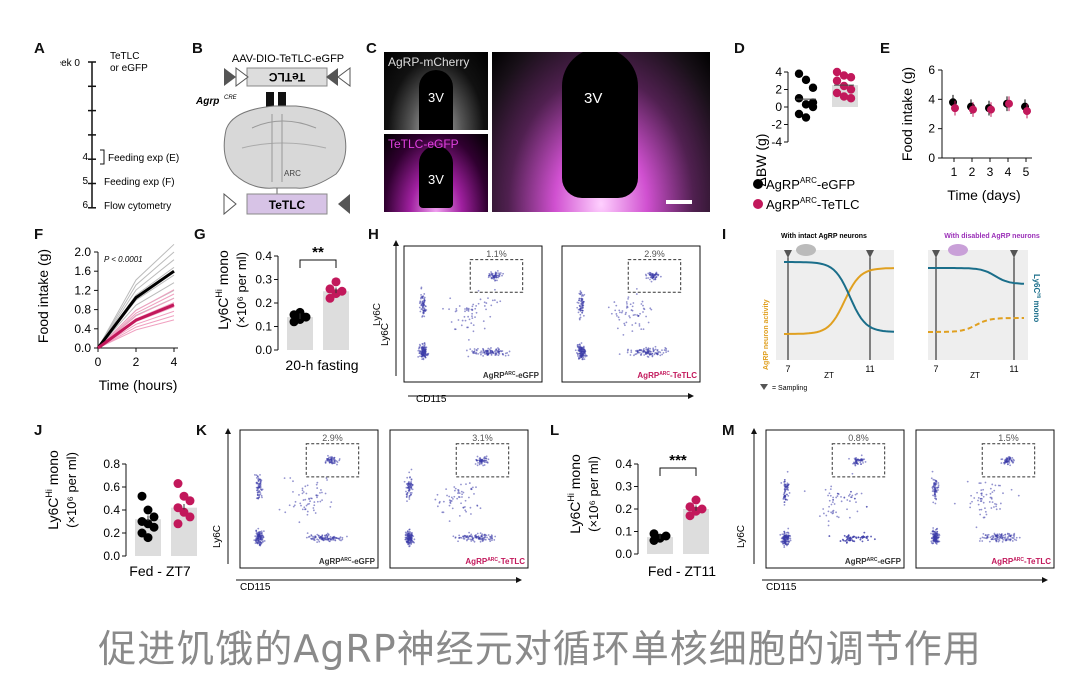  I want to click on y-tick-label: 0.4, so click(263, 256).